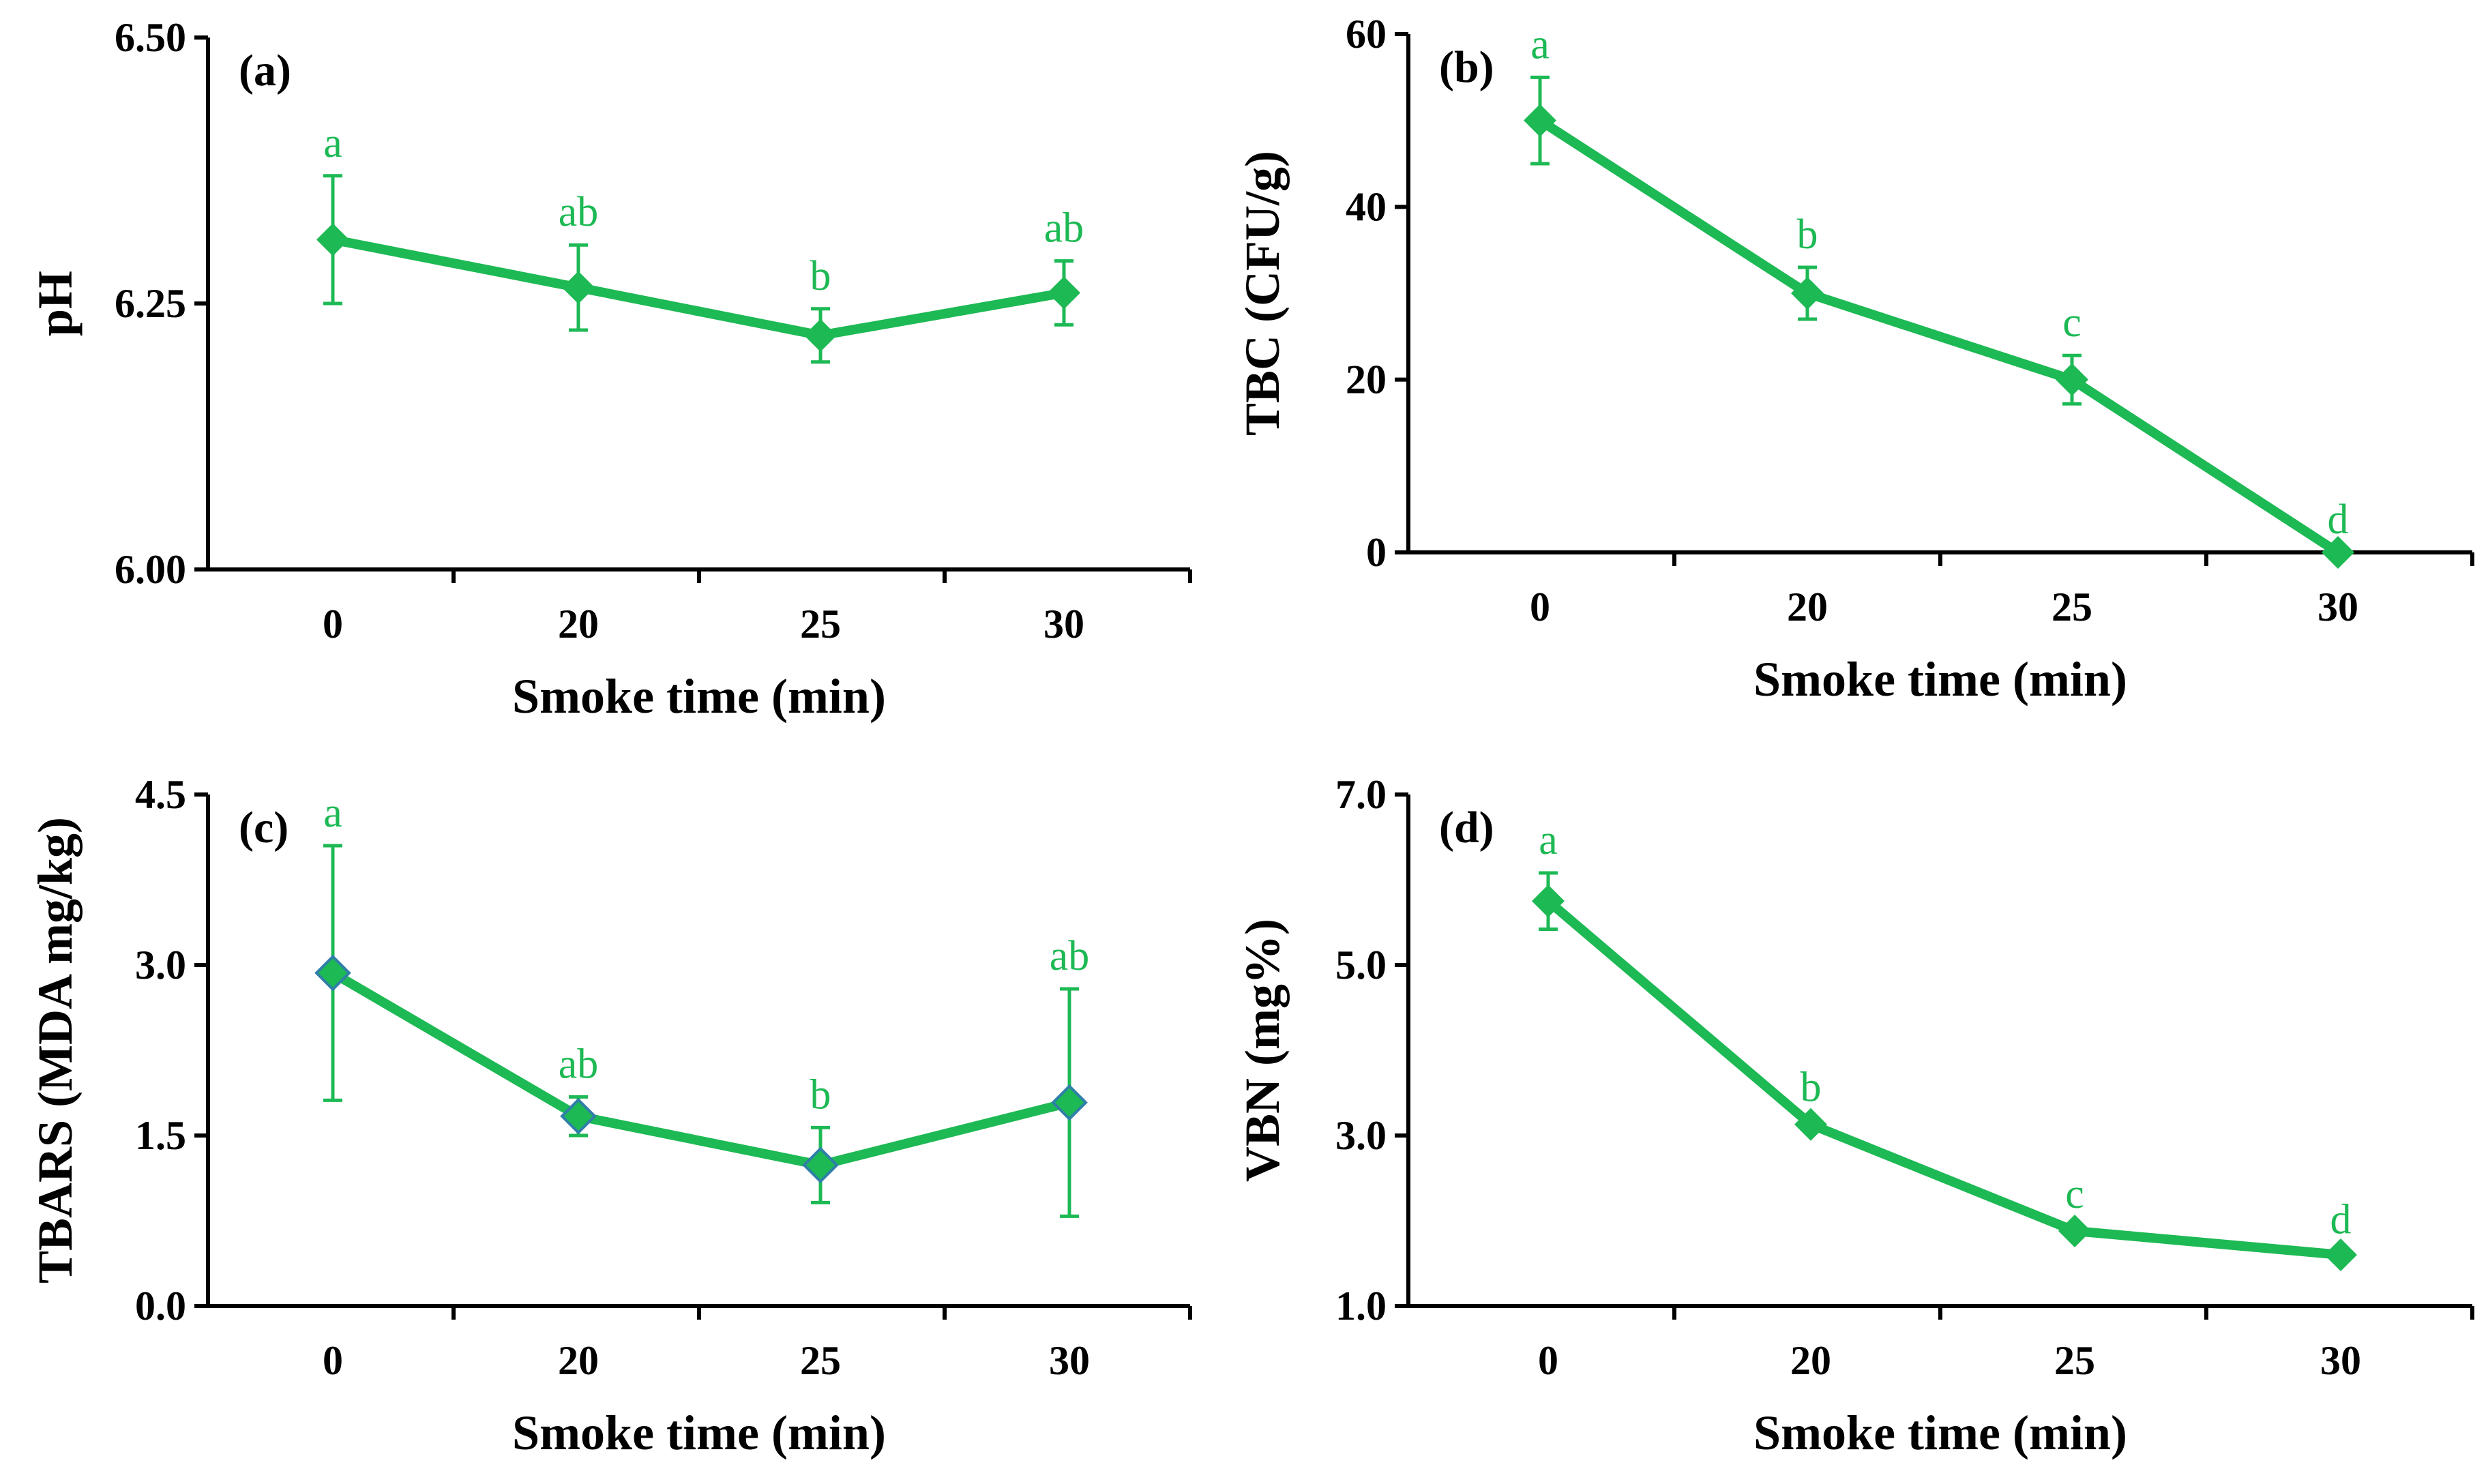  I want to click on y-tick-label: 0.0, so click(160, 1306).